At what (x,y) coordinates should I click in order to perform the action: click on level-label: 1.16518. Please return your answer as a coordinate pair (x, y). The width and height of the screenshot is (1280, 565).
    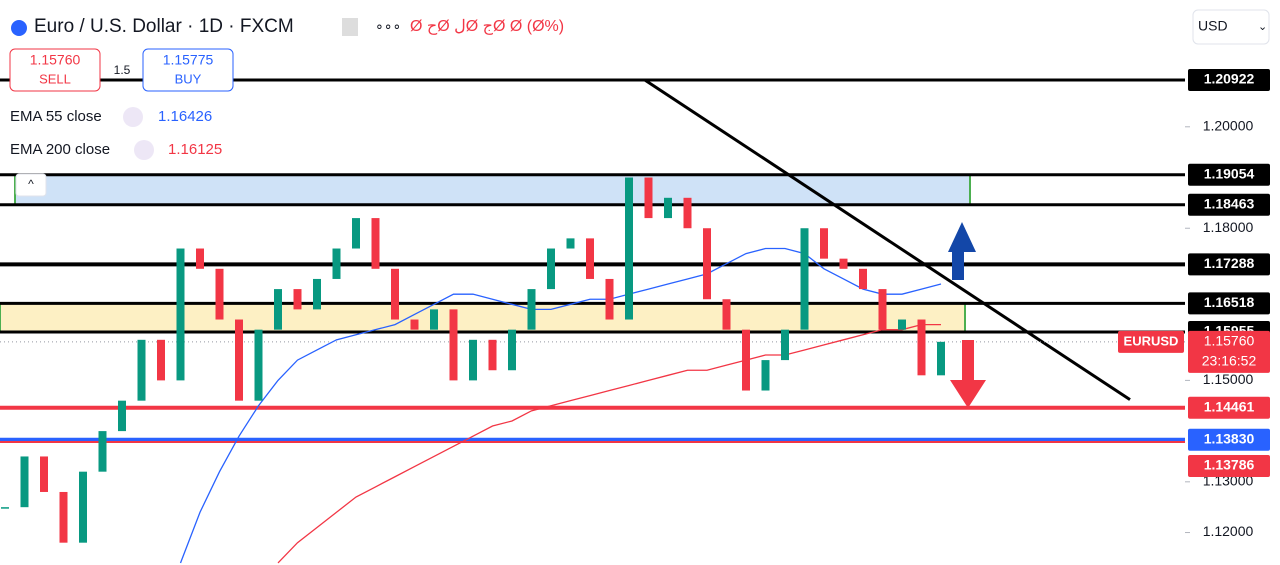
    Looking at the image, I should click on (1229, 302).